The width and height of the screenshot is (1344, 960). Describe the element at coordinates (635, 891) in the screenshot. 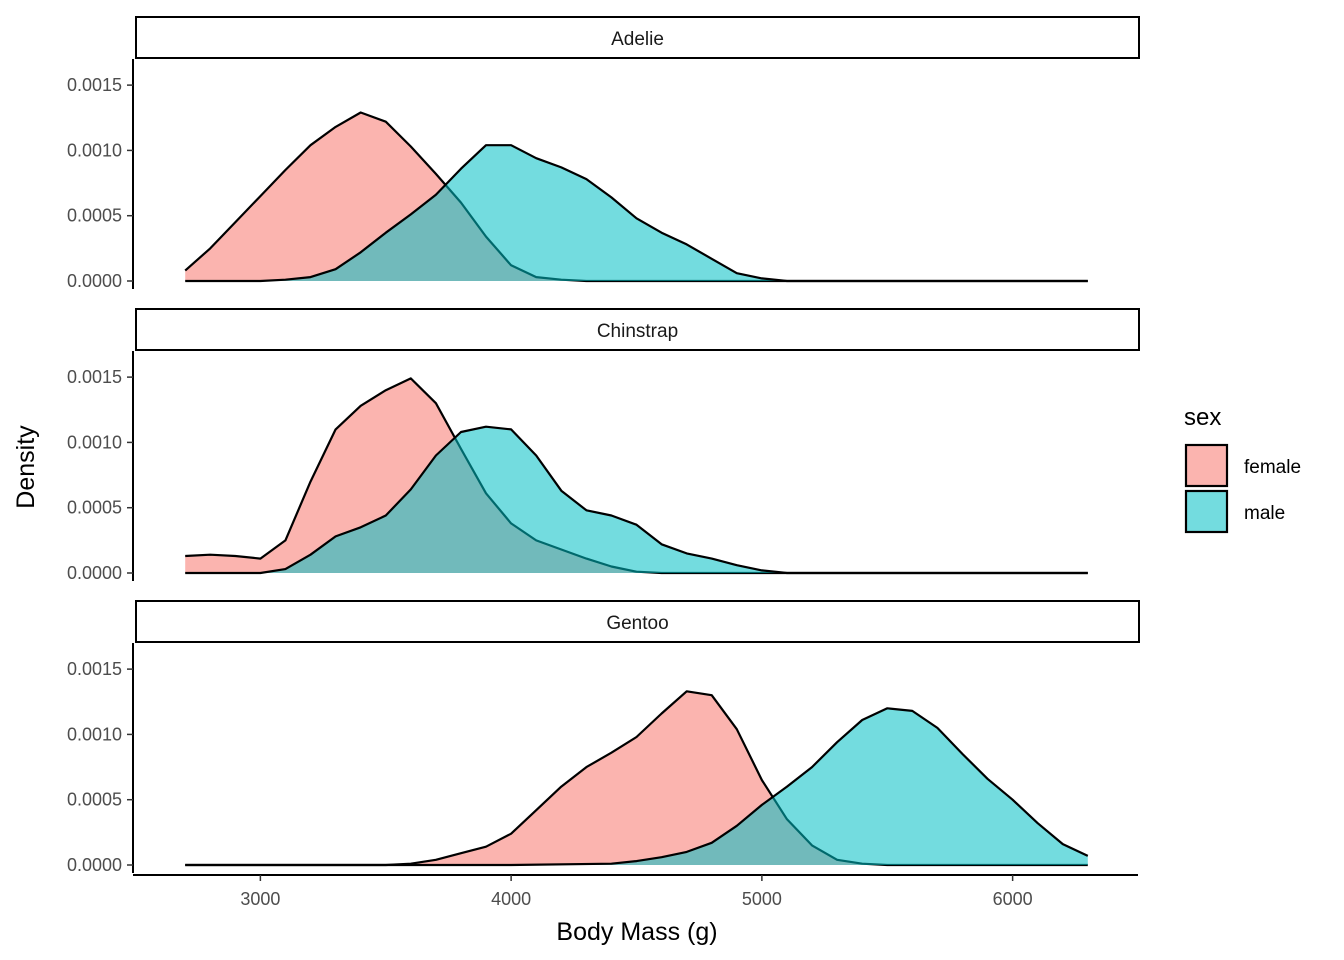

I see `x-axis: 3000 4000 5000 6000` at that location.